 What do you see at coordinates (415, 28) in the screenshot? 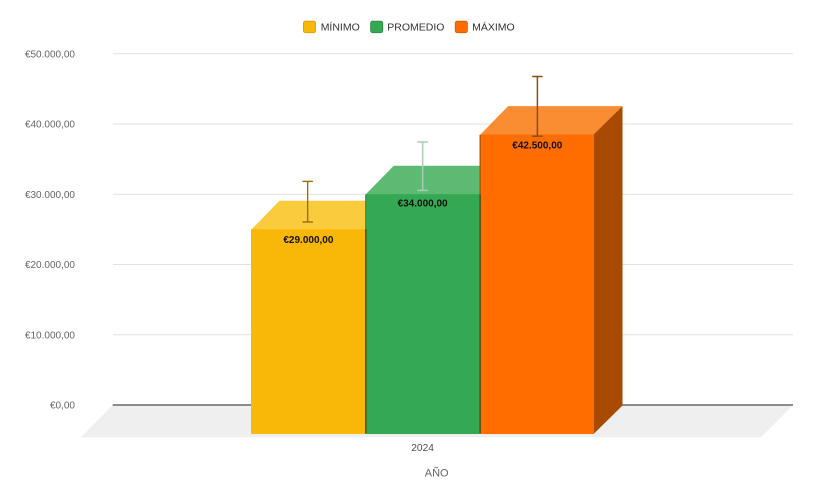
I see `svg-text: PROMEDIO` at bounding box center [415, 28].